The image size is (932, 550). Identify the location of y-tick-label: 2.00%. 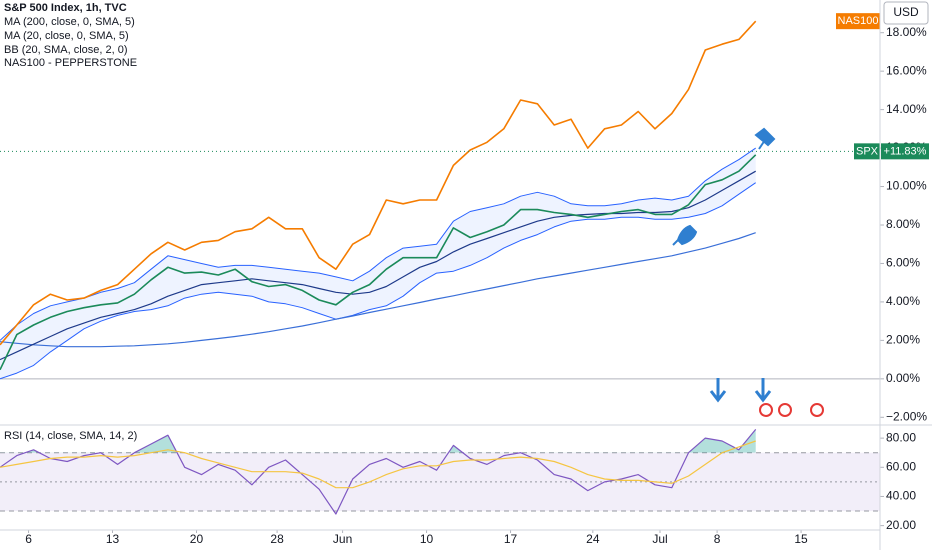
(903, 340).